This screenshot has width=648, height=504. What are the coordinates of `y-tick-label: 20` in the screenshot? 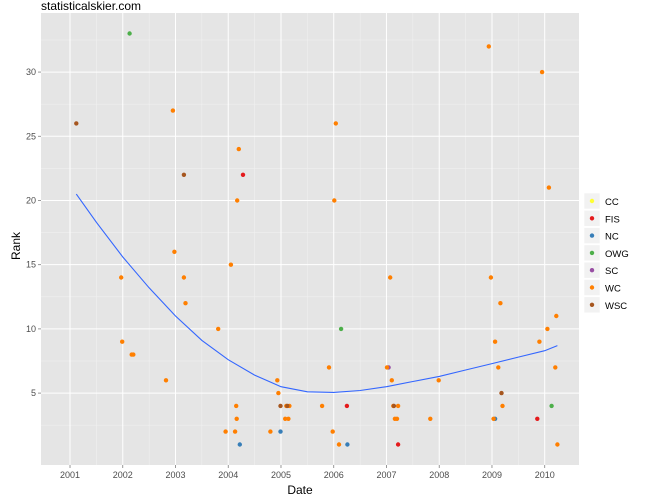 It's located at (31, 200).